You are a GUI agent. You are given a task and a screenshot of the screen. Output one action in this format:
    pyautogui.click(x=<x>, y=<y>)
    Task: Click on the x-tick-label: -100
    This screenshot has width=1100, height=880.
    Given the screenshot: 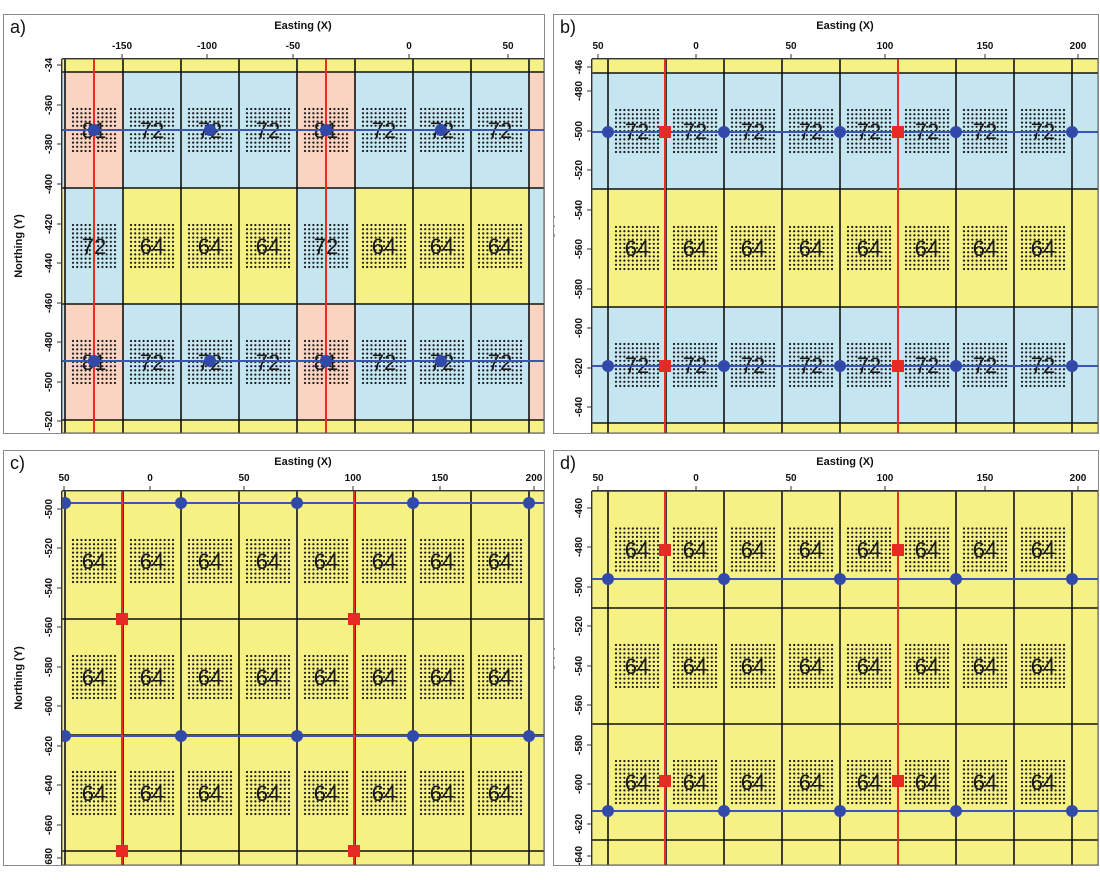 What is the action you would take?
    pyautogui.click(x=207, y=46)
    